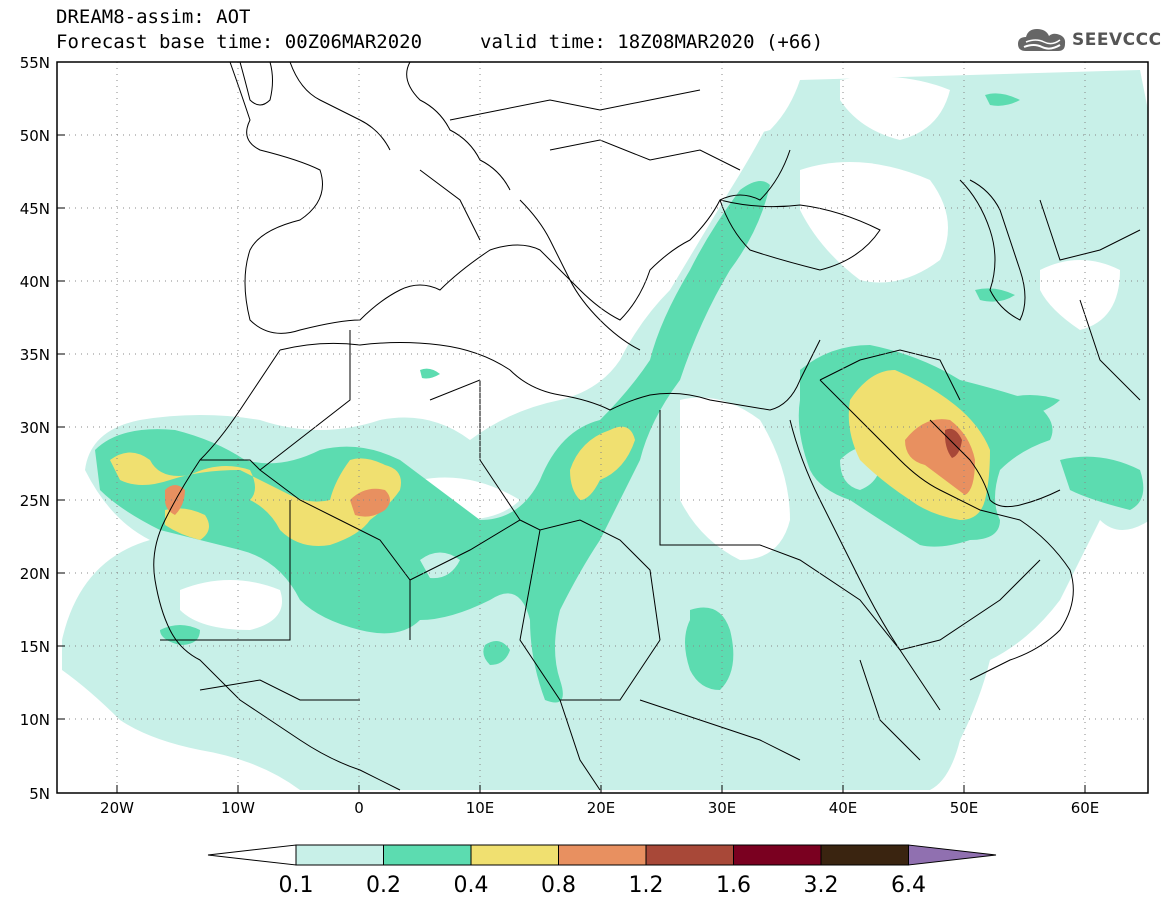 This screenshot has height=905, width=1165. I want to click on lat-tick-label: 25N, so click(35, 501).